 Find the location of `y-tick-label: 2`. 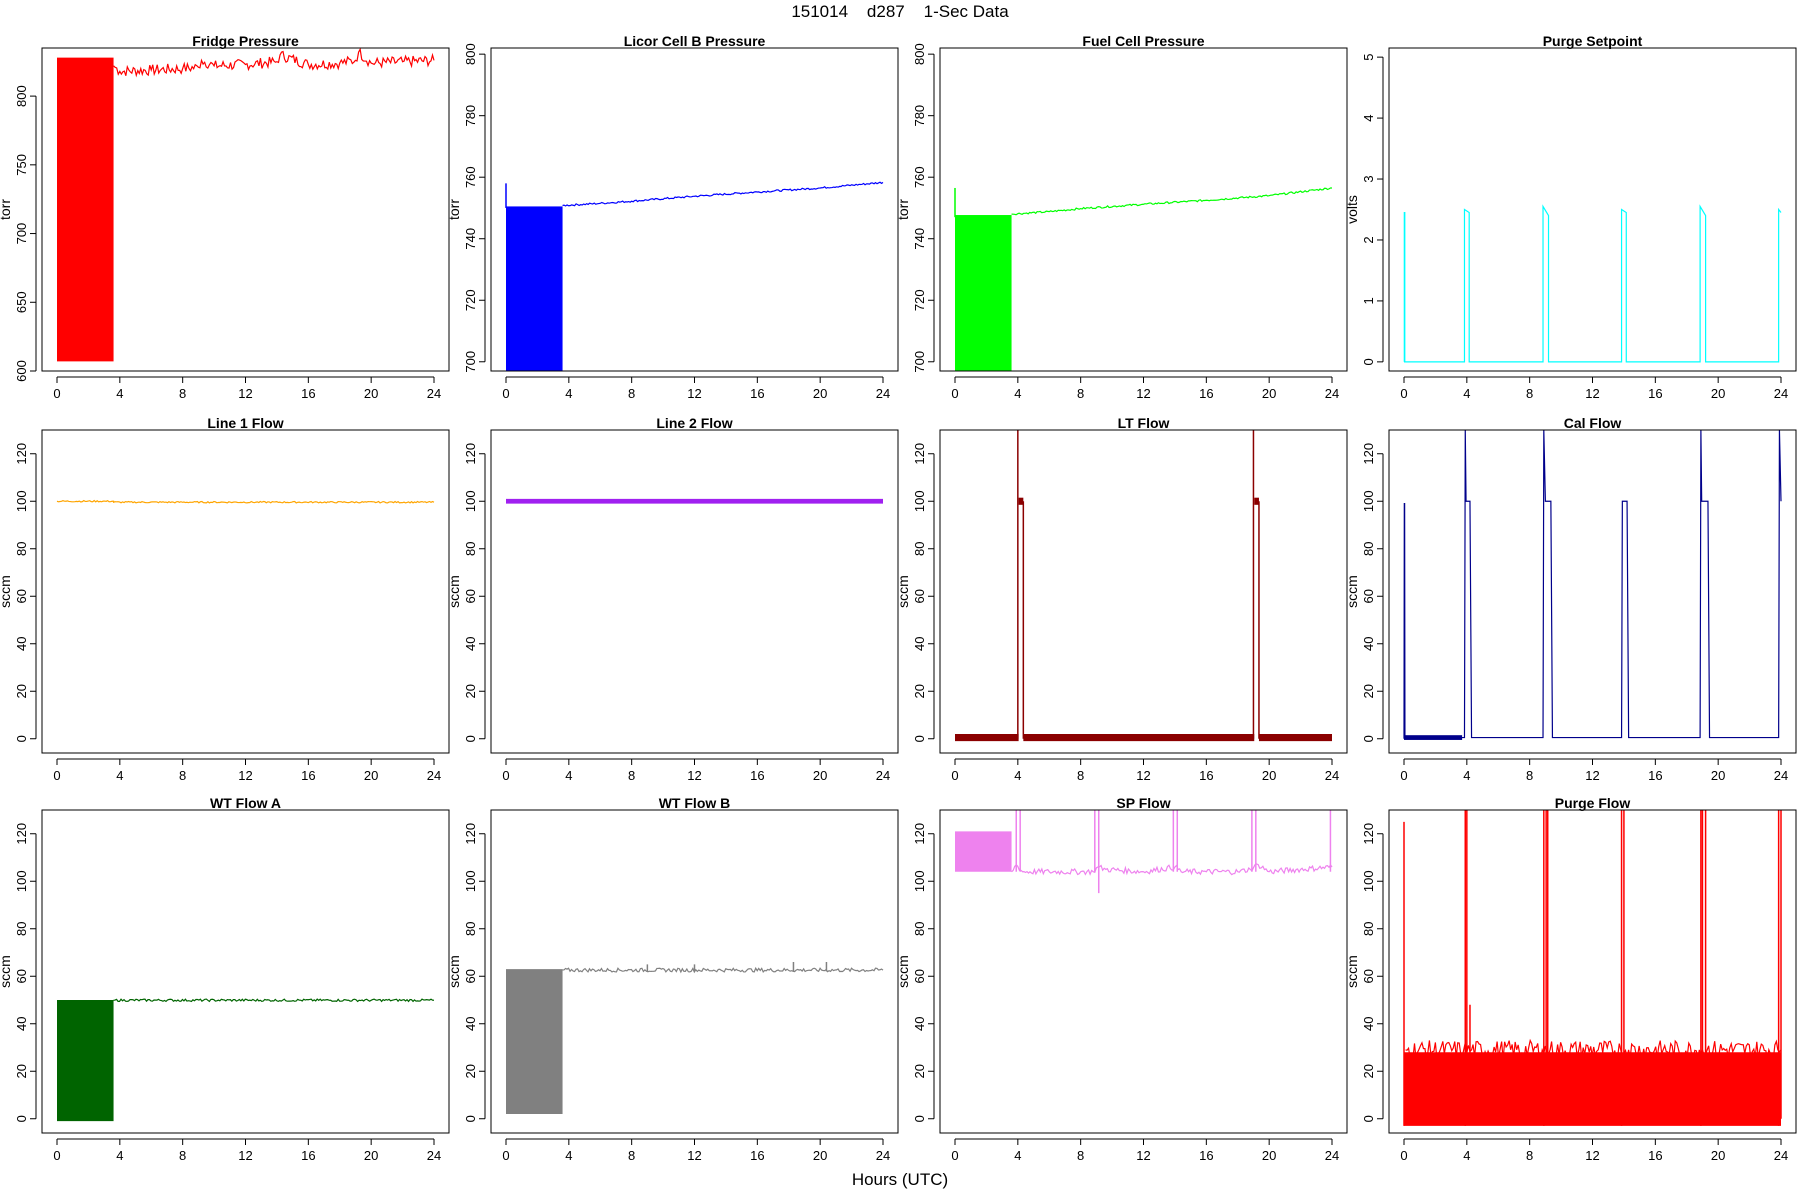

y-tick-label: 2 is located at coordinates (1368, 239).